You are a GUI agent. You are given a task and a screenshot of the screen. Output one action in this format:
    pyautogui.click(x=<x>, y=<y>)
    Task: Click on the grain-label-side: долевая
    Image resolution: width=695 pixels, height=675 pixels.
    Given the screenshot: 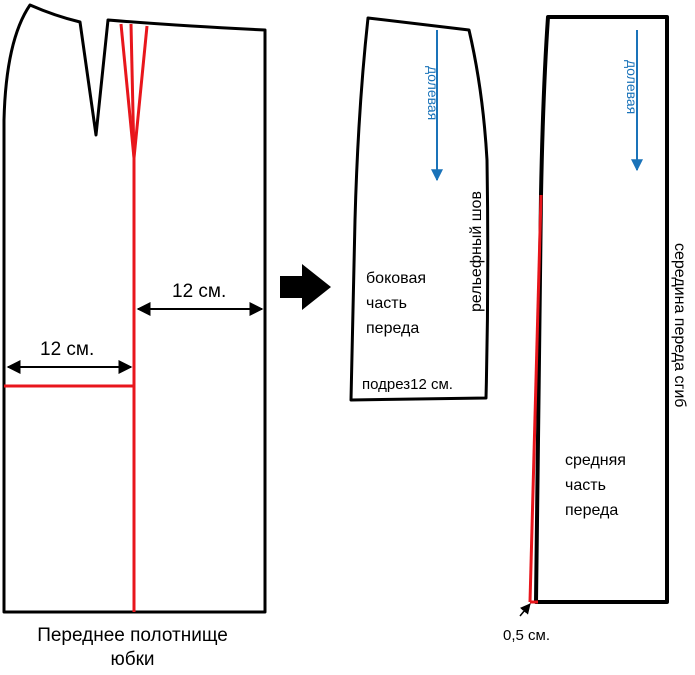 What is the action you would take?
    pyautogui.click(x=433, y=93)
    